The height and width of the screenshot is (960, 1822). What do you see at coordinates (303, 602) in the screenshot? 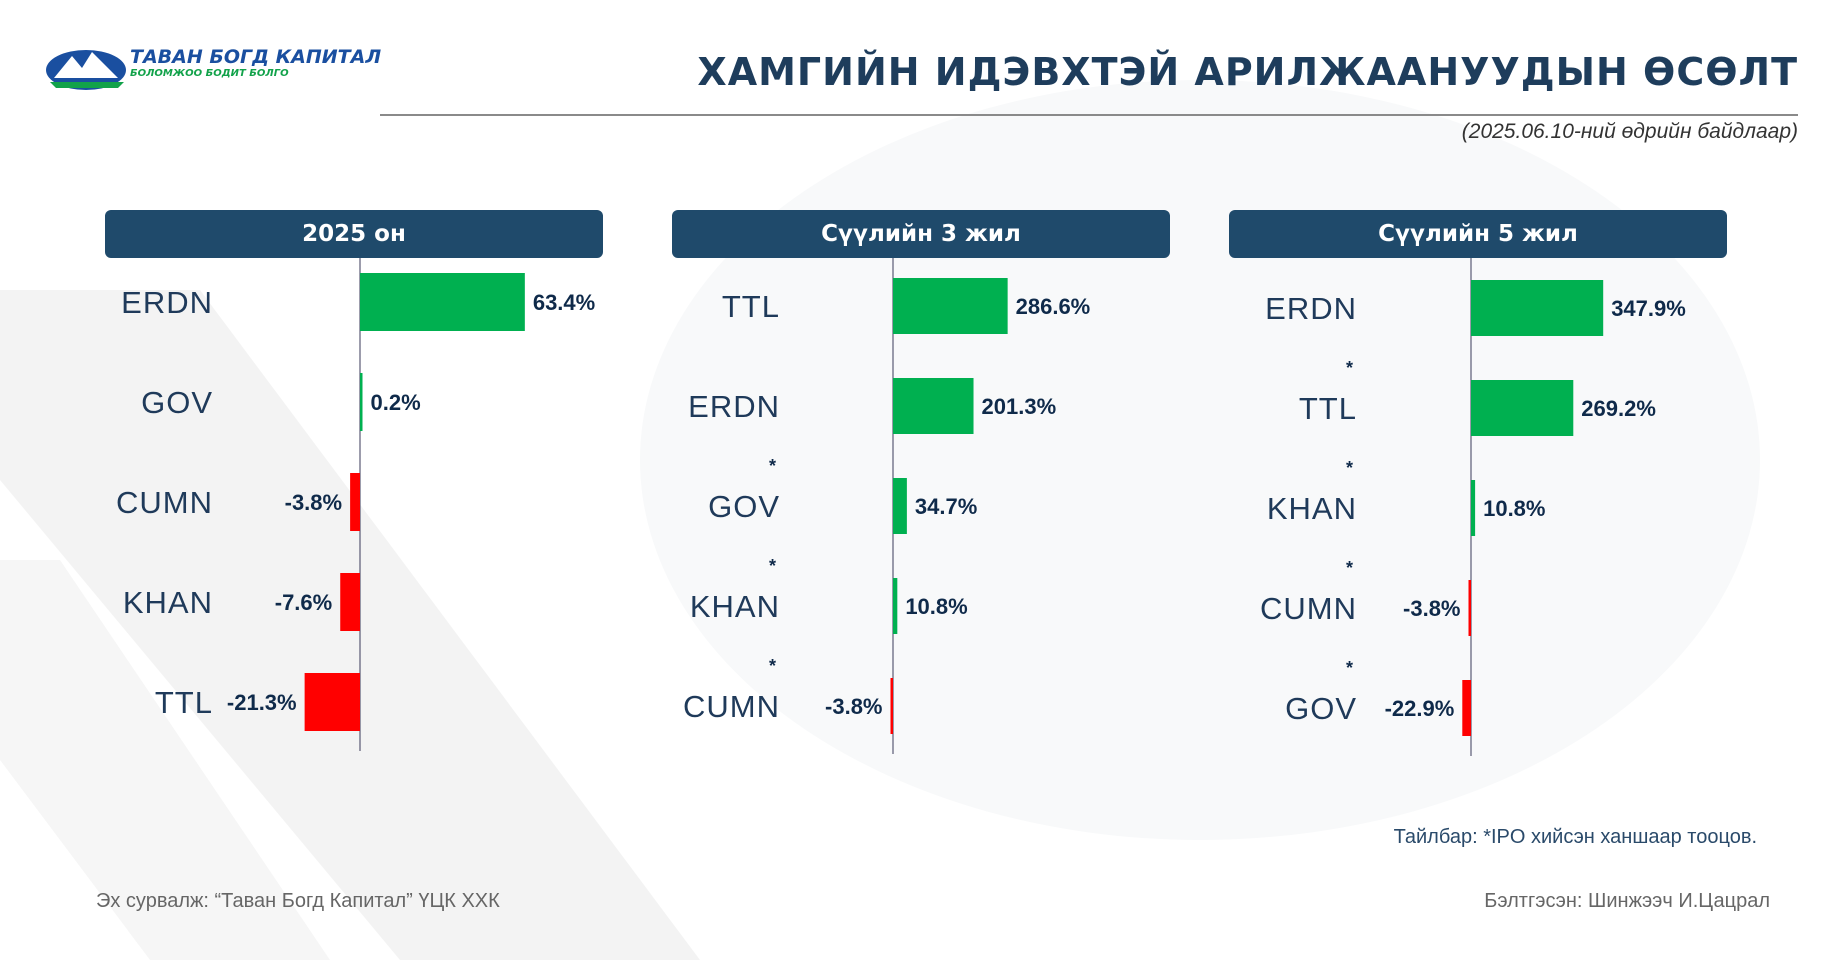
I see `value-label: -7.6%` at bounding box center [303, 602].